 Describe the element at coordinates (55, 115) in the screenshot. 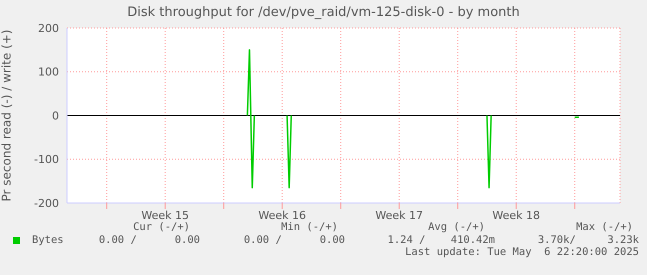

I see `y-tick-label: 0` at that location.